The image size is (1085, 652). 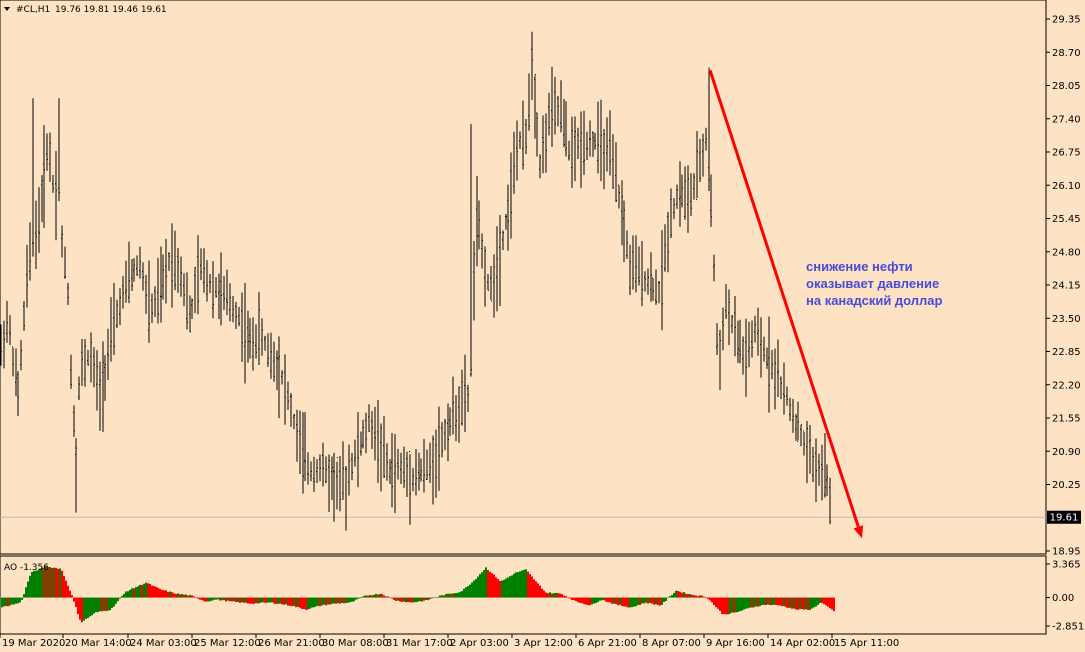 What do you see at coordinates (7, 9) in the screenshot?
I see `triangle-down-icon` at bounding box center [7, 9].